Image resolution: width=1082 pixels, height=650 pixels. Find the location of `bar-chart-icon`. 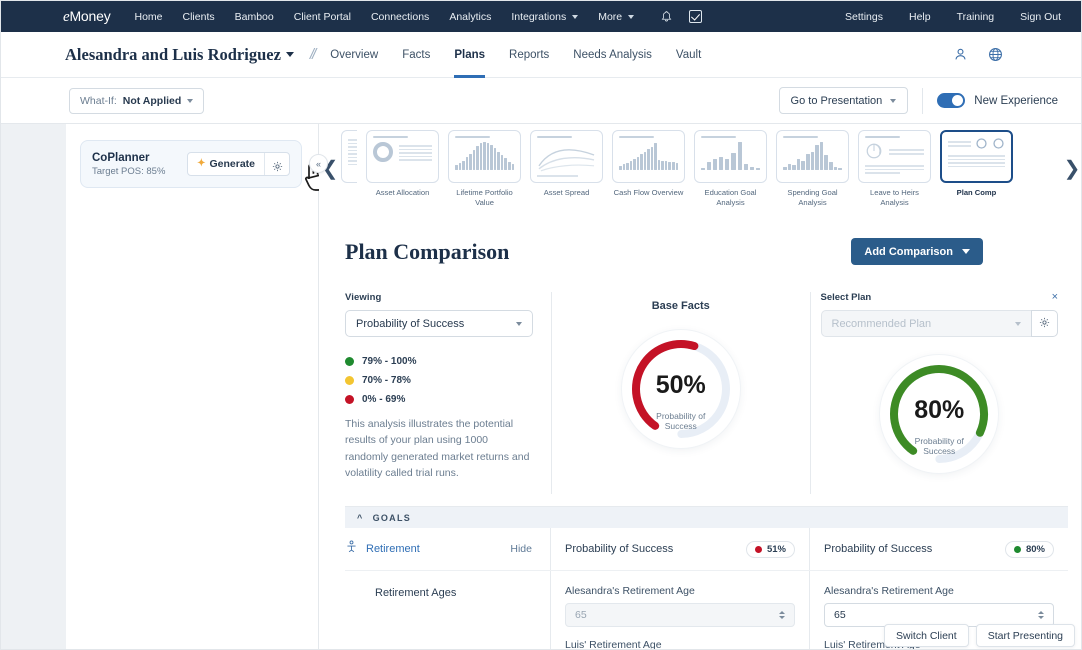

bar-chart-icon is located at coordinates (812, 156).